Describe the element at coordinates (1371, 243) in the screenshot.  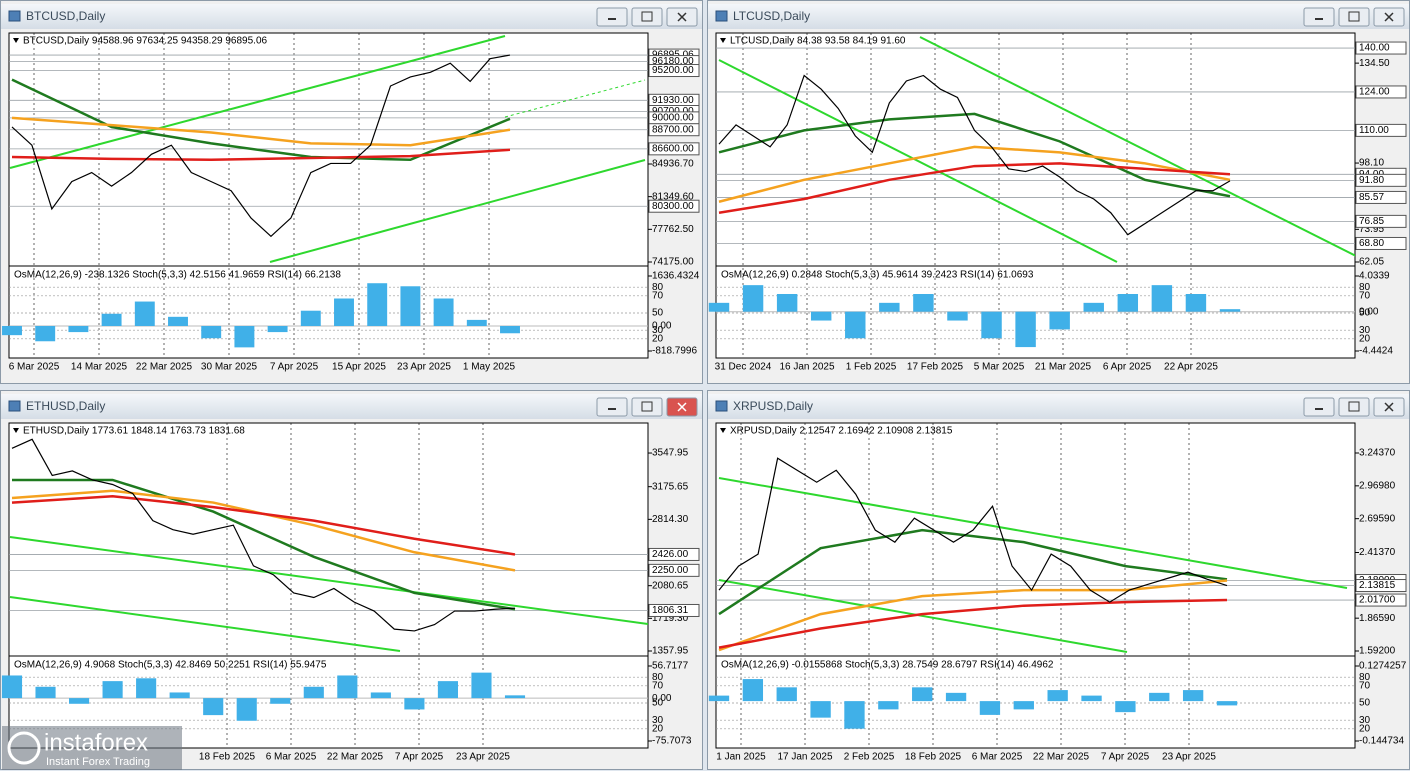
I see `price-label: 68.80` at that location.